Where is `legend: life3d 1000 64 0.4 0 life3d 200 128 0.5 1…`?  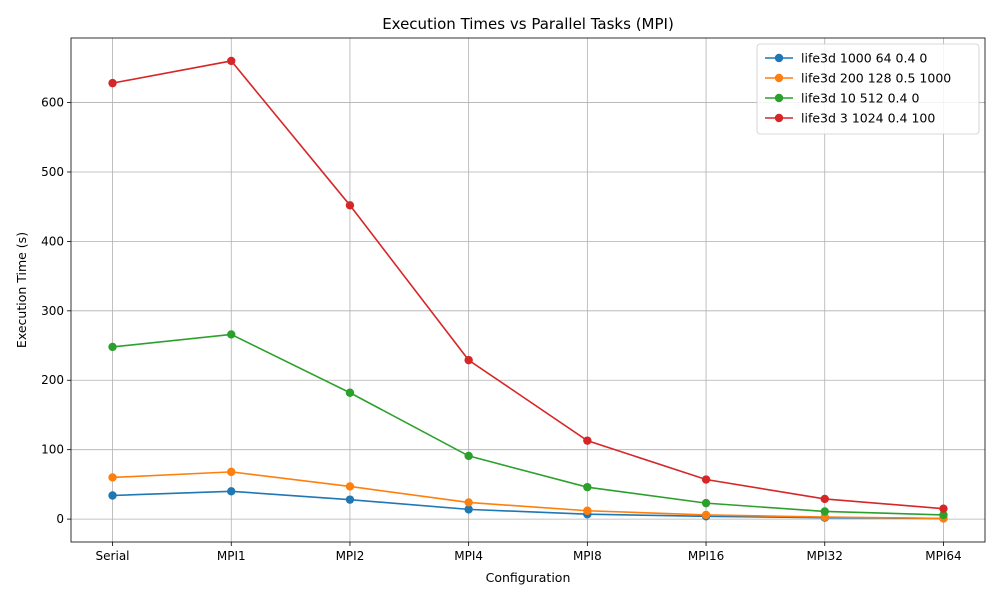 legend: life3d 1000 64 0.4 0 life3d 200 128 0.5 1… is located at coordinates (868, 89).